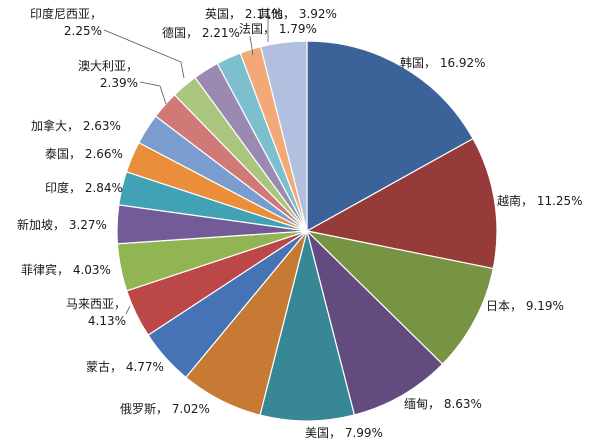 Image resolution: width=595 pixels, height=448 pixels. What do you see at coordinates (108, 66) in the screenshot?
I see `slice-label-name: 澳大利亚，` at bounding box center [108, 66].